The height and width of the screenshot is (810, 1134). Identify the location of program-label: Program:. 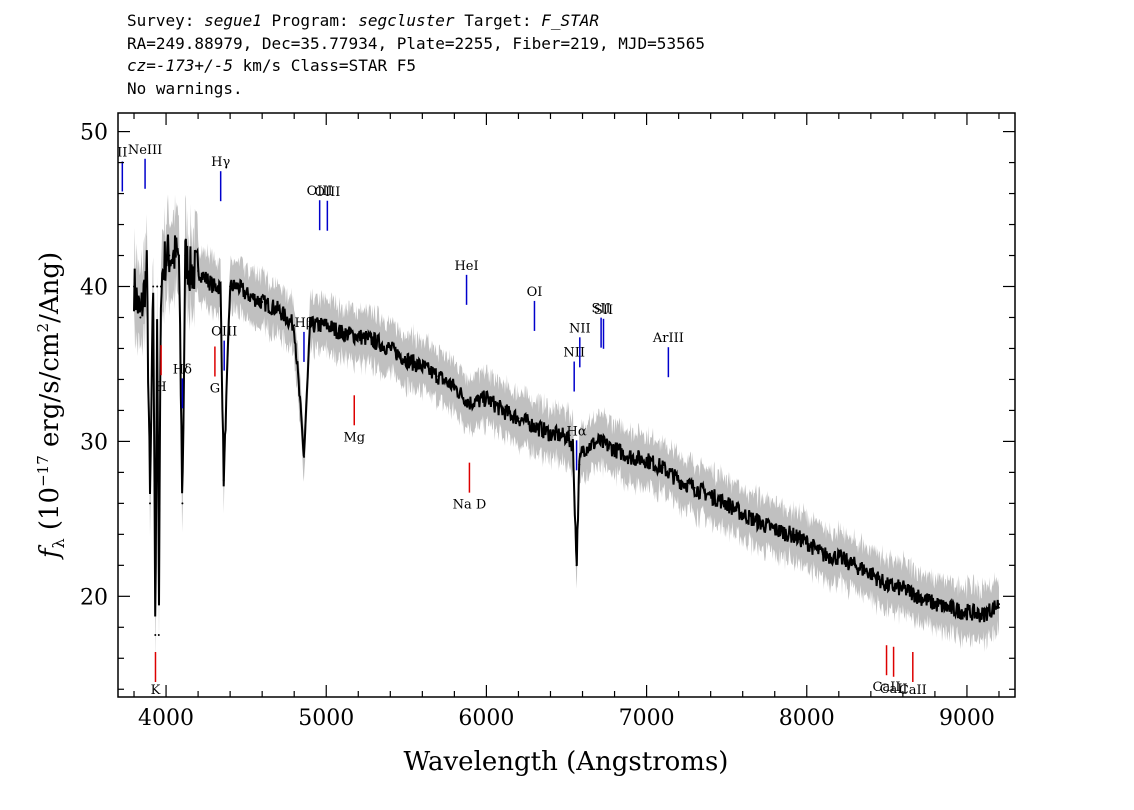
(310, 20).